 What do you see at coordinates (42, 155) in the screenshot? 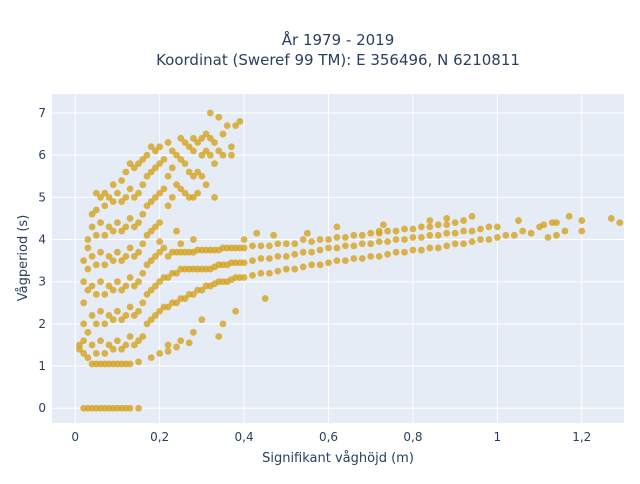
I see `y-tick-label: 6` at bounding box center [42, 155].